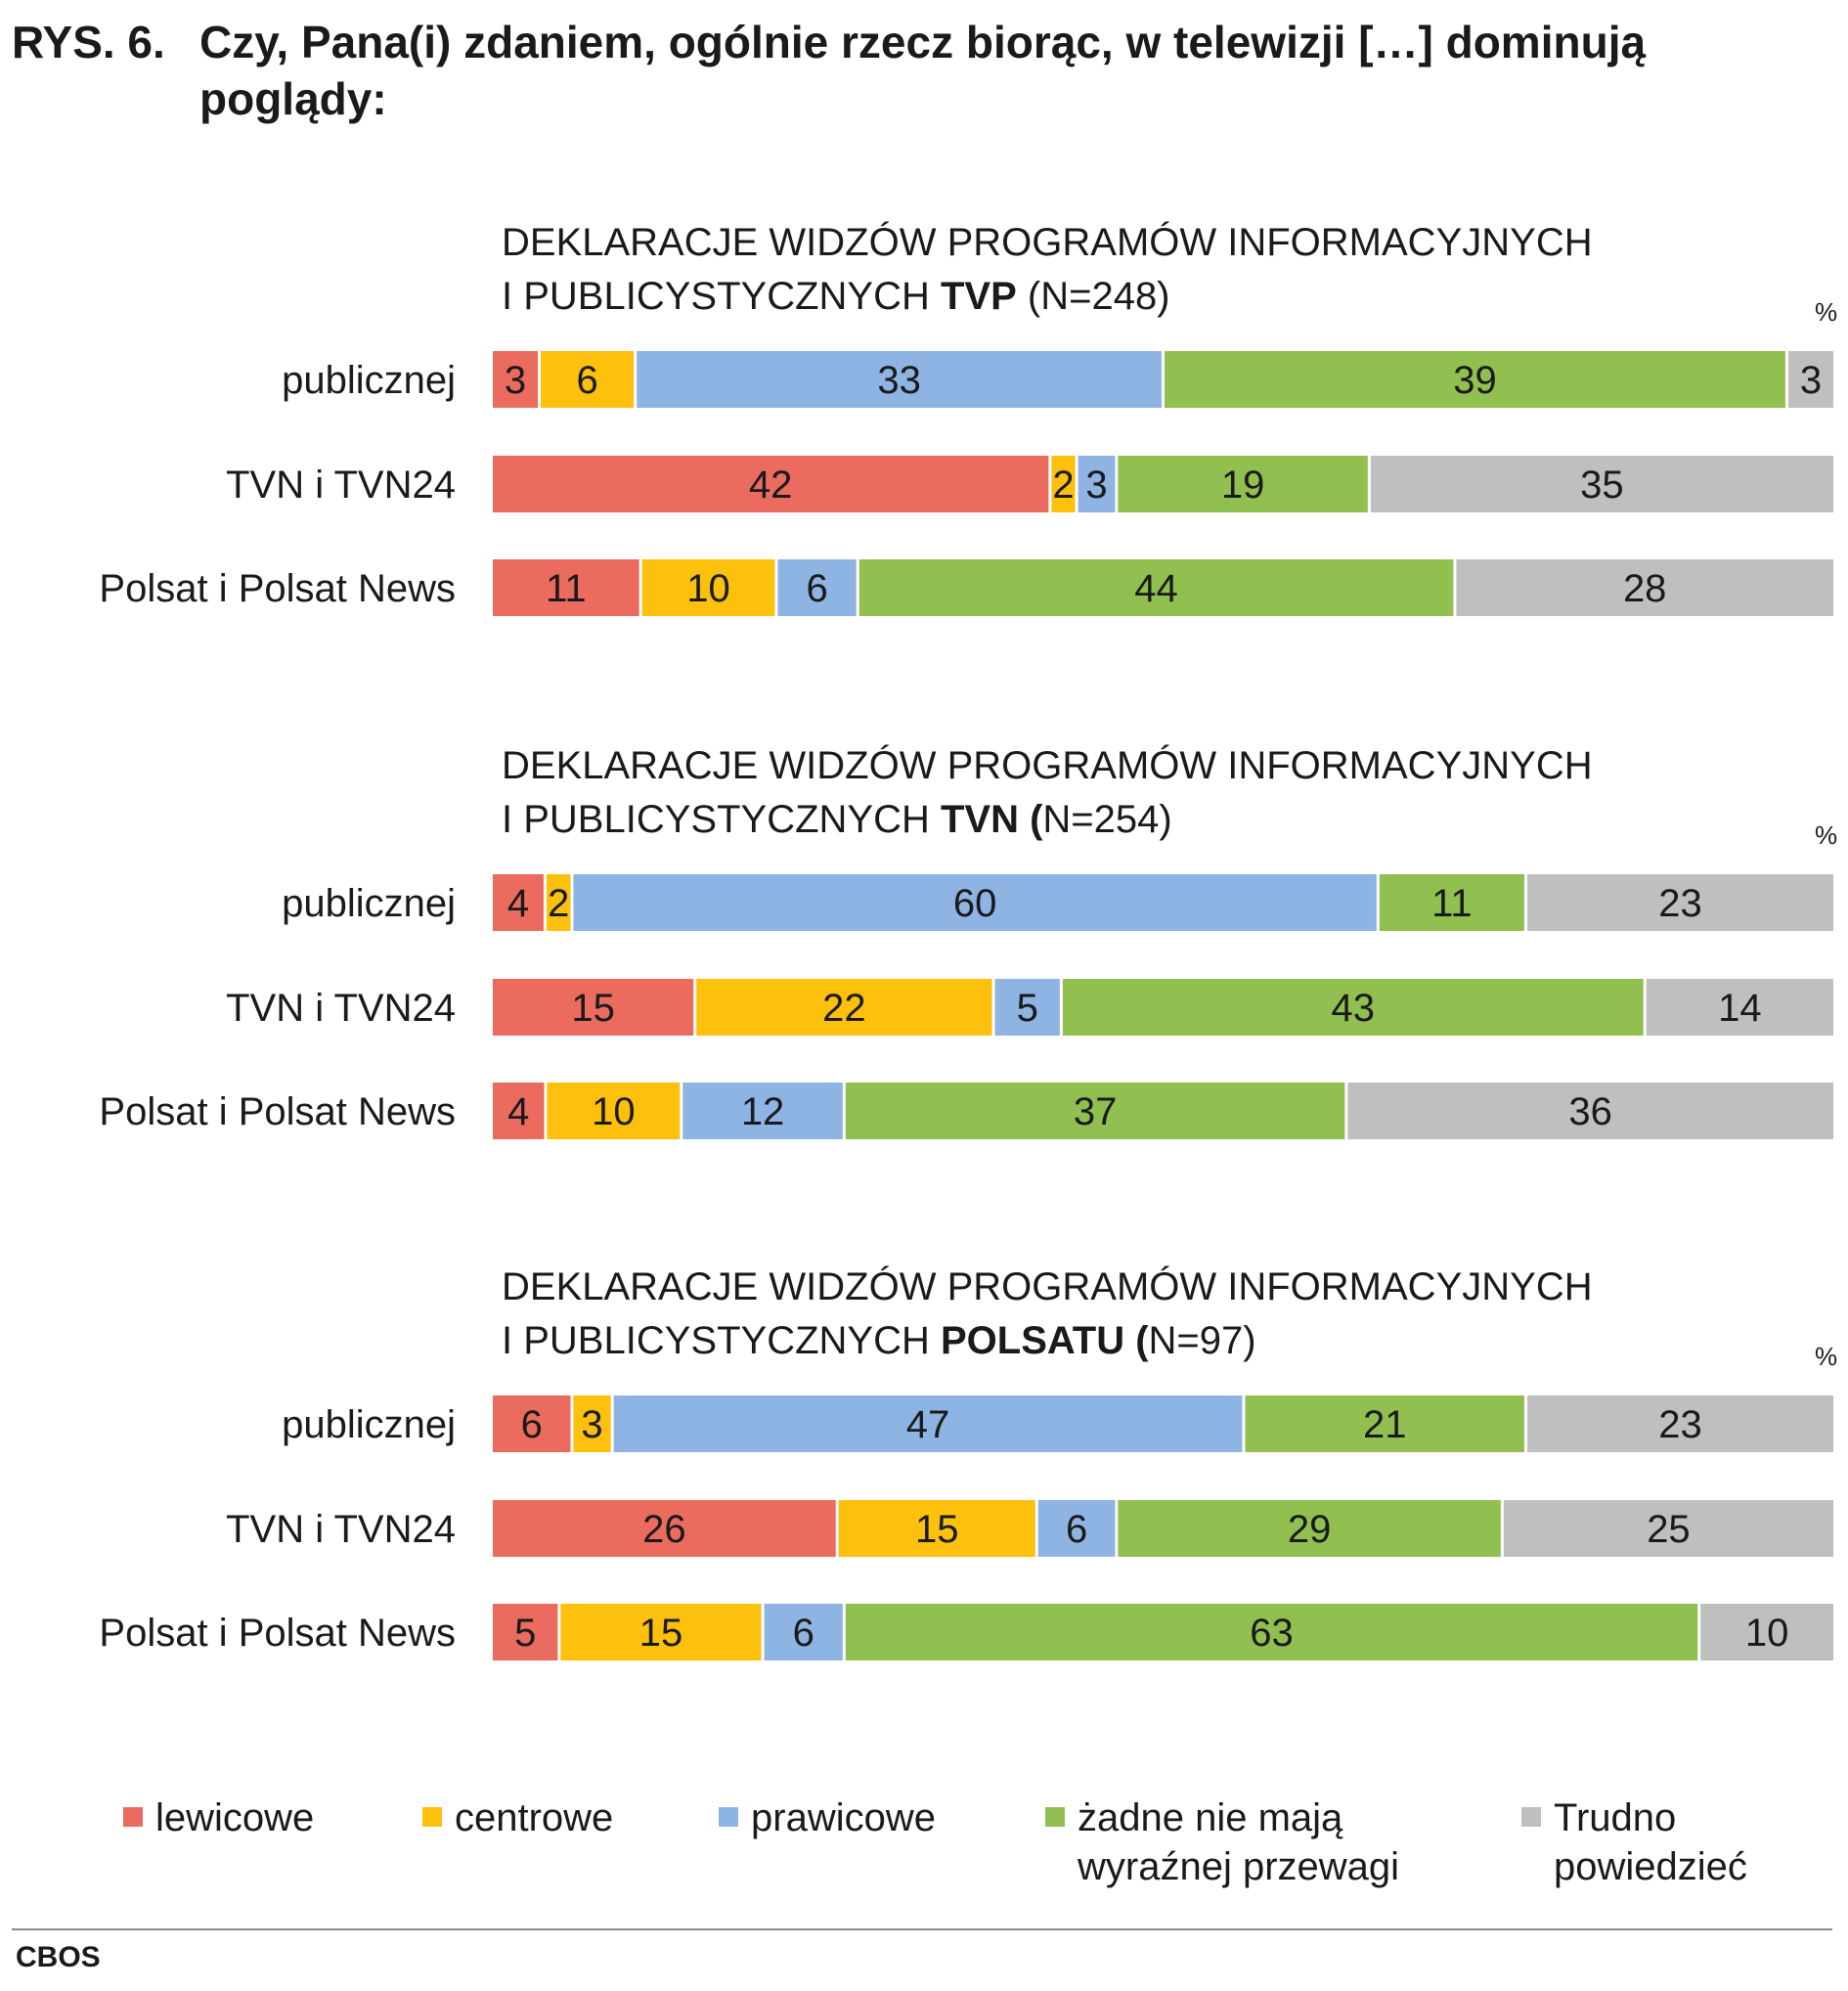 The image size is (1848, 1991). I want to click on chart-title-line2: I PUBLICYSTYCZNYCH TVP (N=248), so click(836, 296).